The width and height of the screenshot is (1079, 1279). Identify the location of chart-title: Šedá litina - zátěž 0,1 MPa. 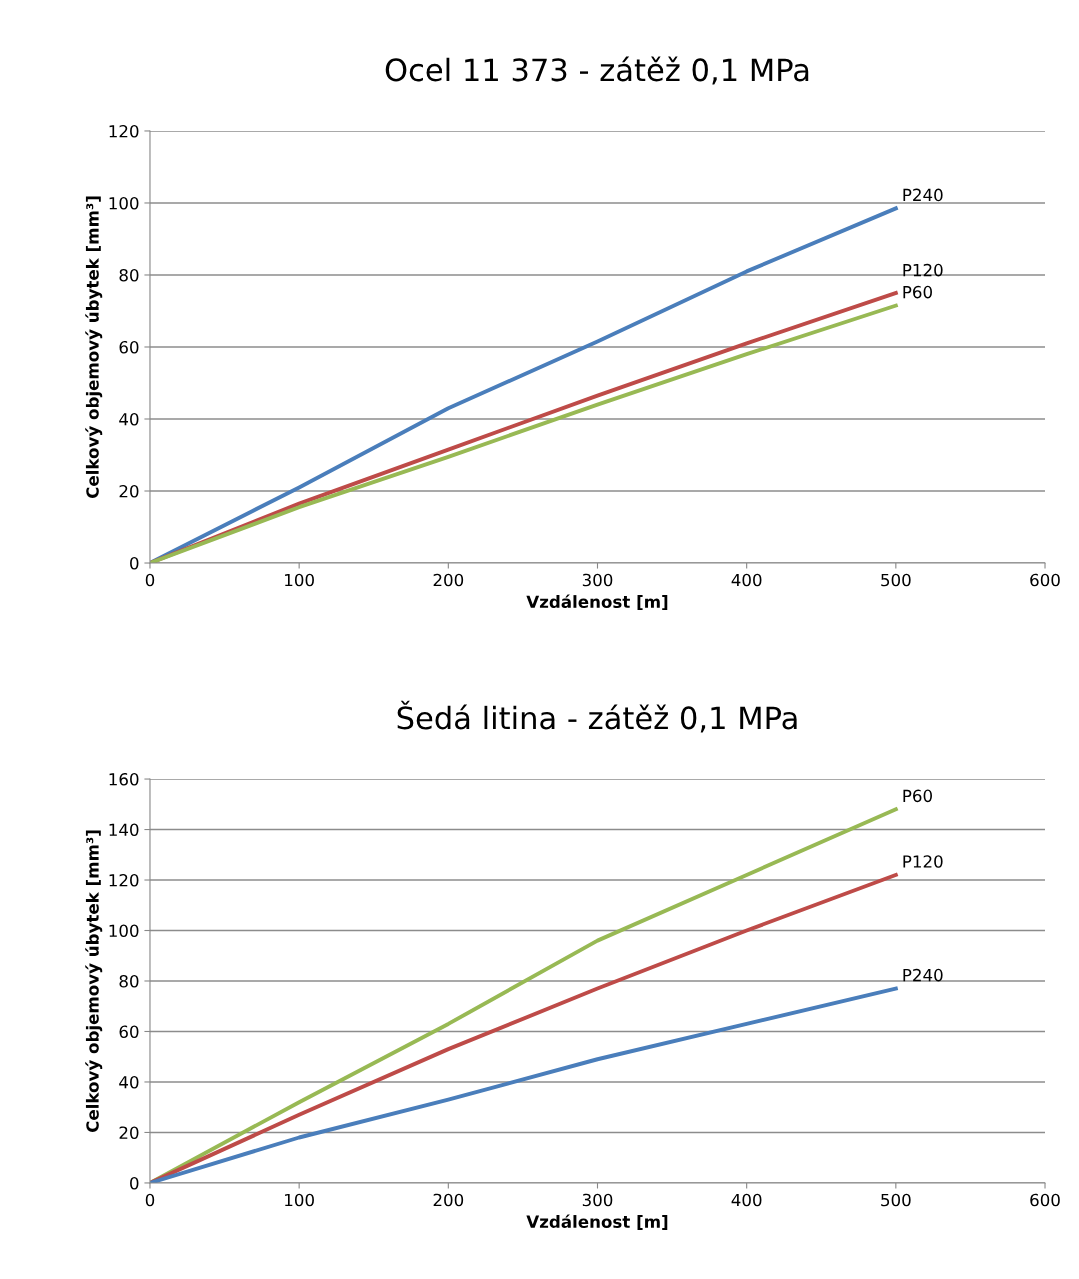
(597, 716).